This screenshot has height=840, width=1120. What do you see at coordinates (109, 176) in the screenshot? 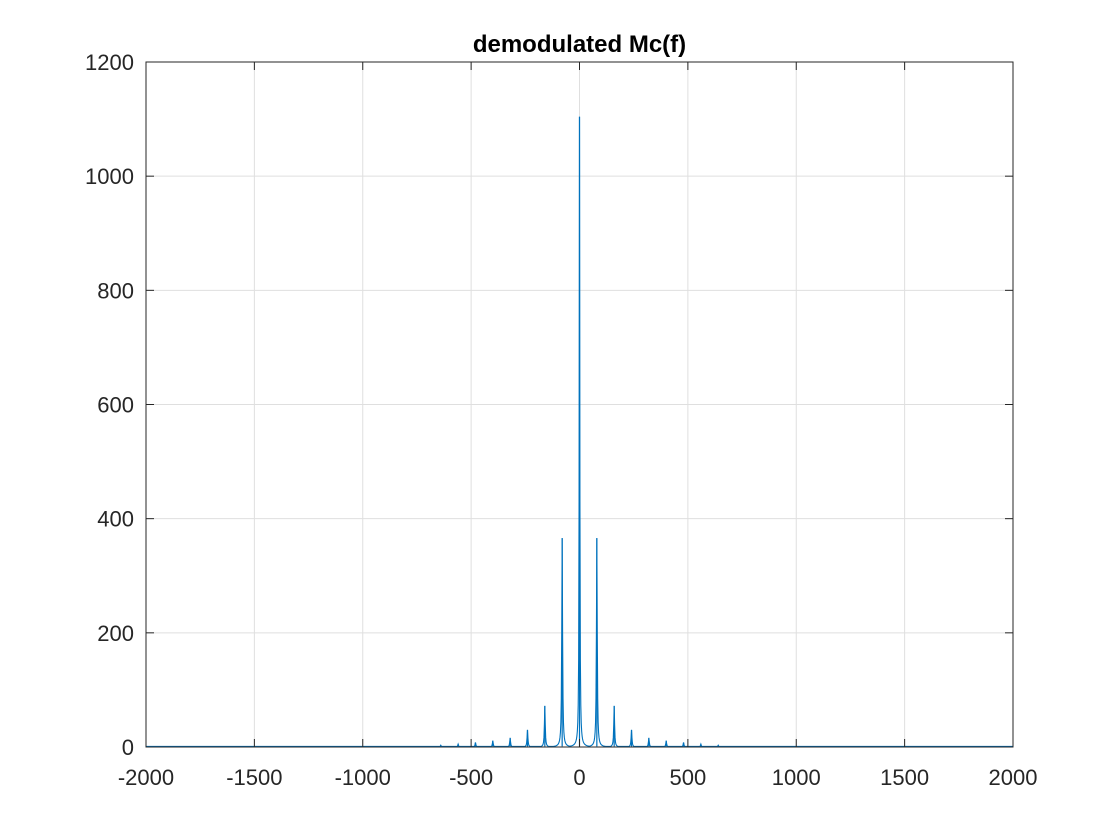
I see `y-tick-label: 1000` at bounding box center [109, 176].